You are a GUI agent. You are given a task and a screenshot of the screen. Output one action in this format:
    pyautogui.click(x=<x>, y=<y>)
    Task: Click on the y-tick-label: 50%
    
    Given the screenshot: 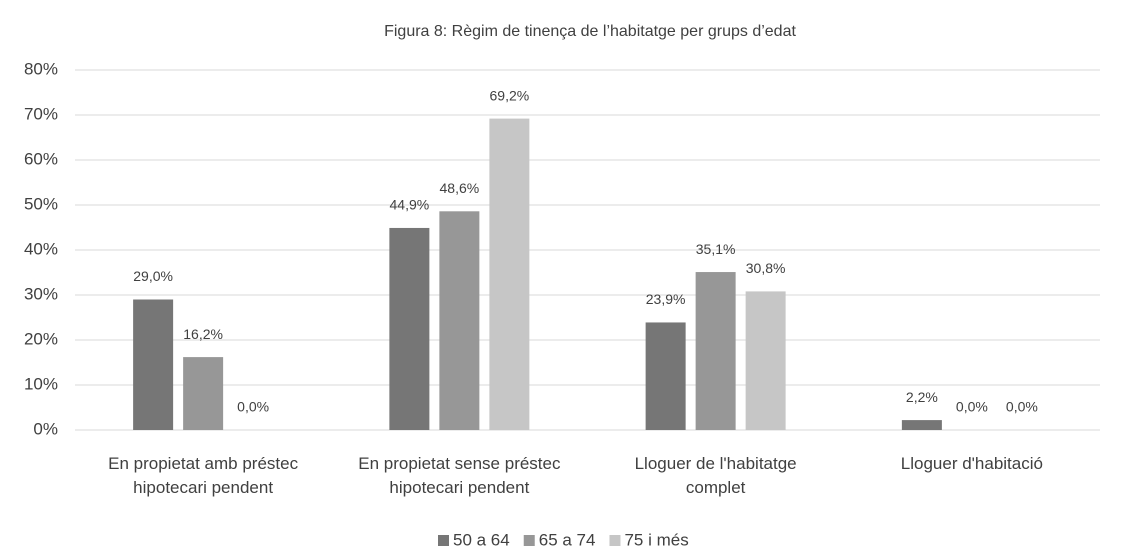 What is the action you would take?
    pyautogui.click(x=41, y=203)
    